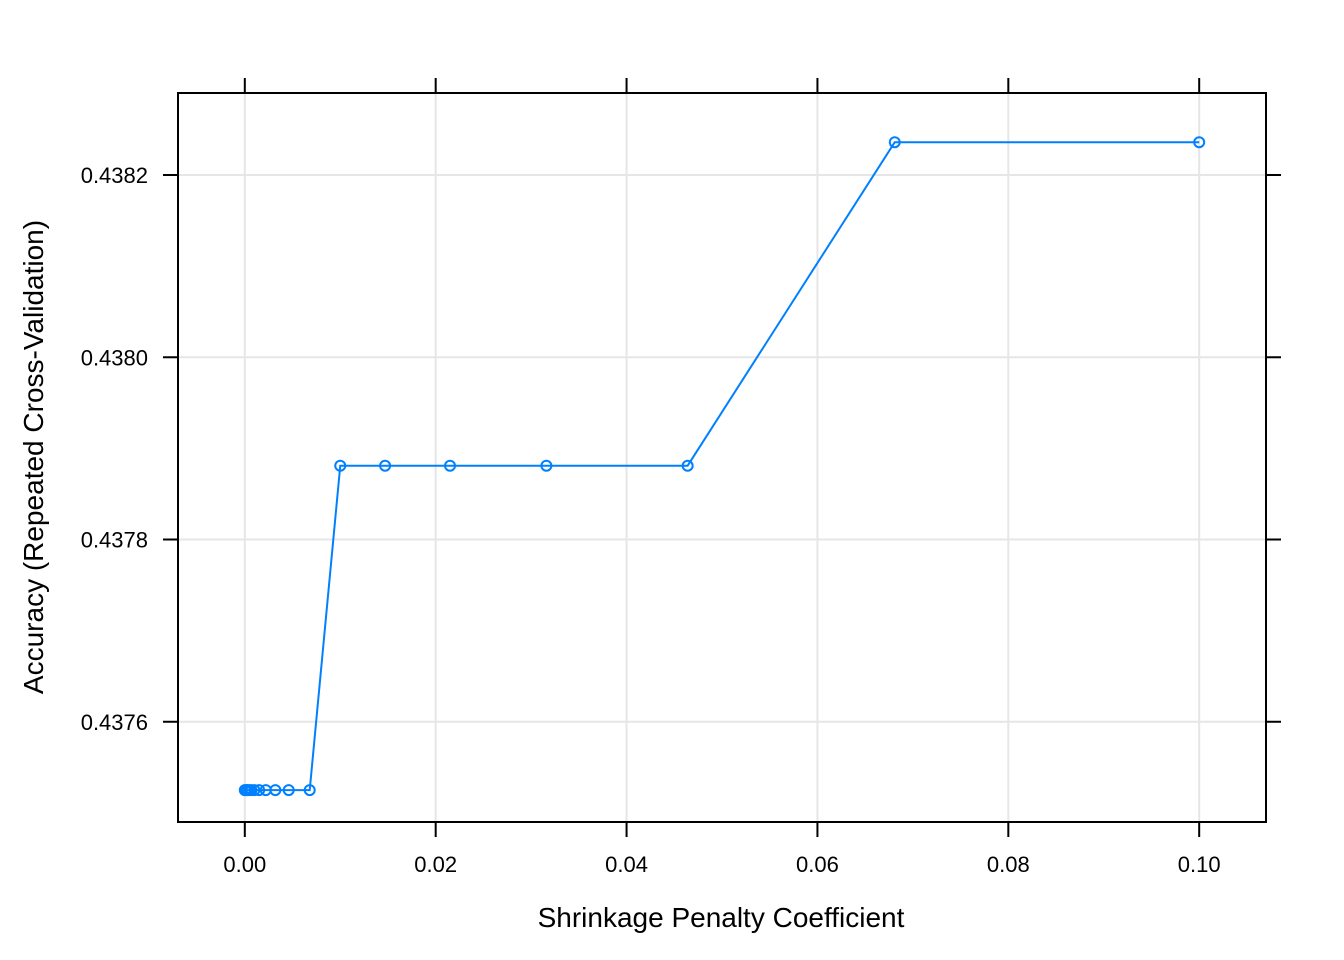 Image resolution: width=1344 pixels, height=960 pixels. Describe the element at coordinates (33, 457) in the screenshot. I see `y-axis-title: Accuracy (Repeated Cross-Validation)` at that location.